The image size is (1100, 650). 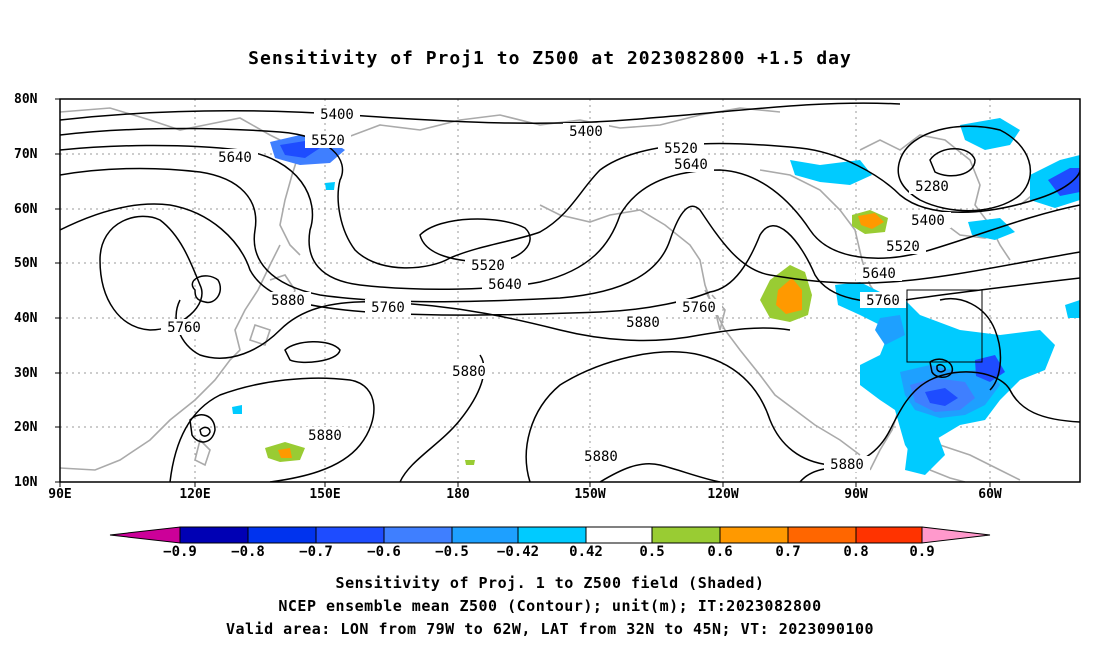 What do you see at coordinates (944, 326) in the screenshot?
I see `valid-area-box` at bounding box center [944, 326].